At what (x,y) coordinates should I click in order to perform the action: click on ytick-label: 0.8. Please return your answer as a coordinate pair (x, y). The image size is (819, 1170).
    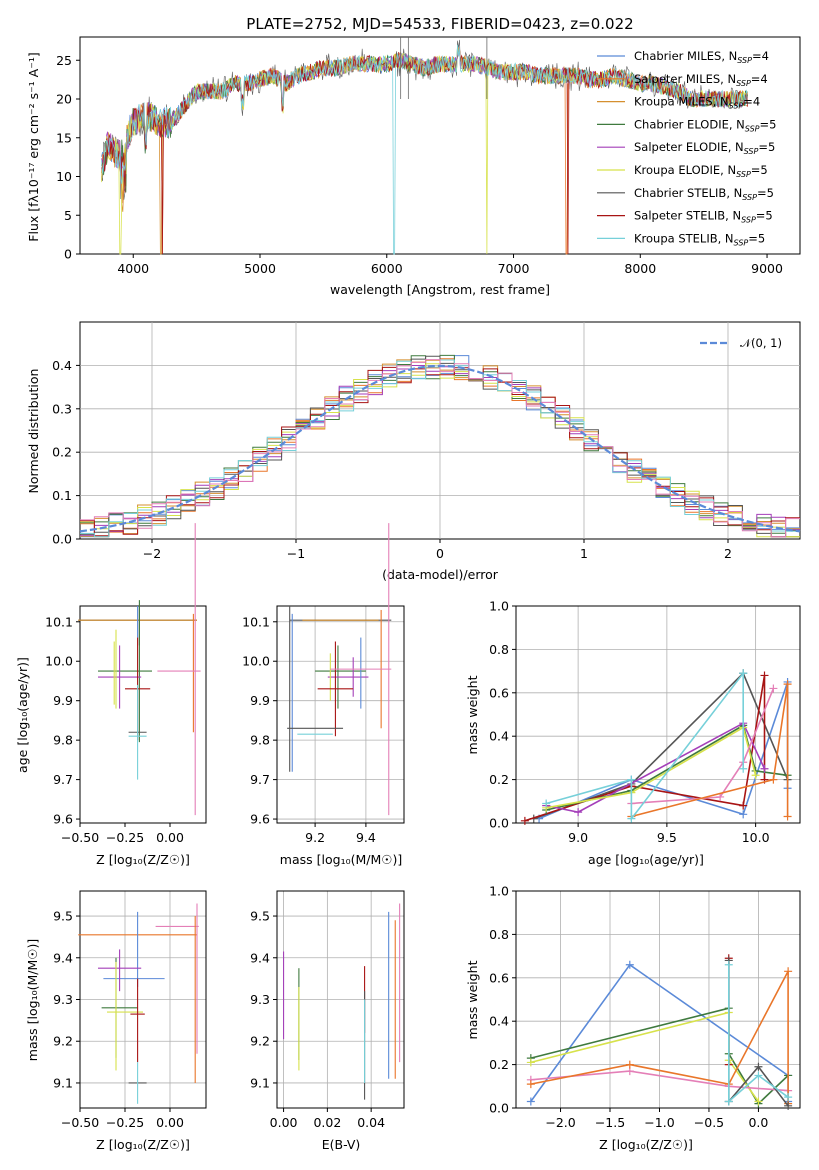
    Looking at the image, I should click on (499, 649).